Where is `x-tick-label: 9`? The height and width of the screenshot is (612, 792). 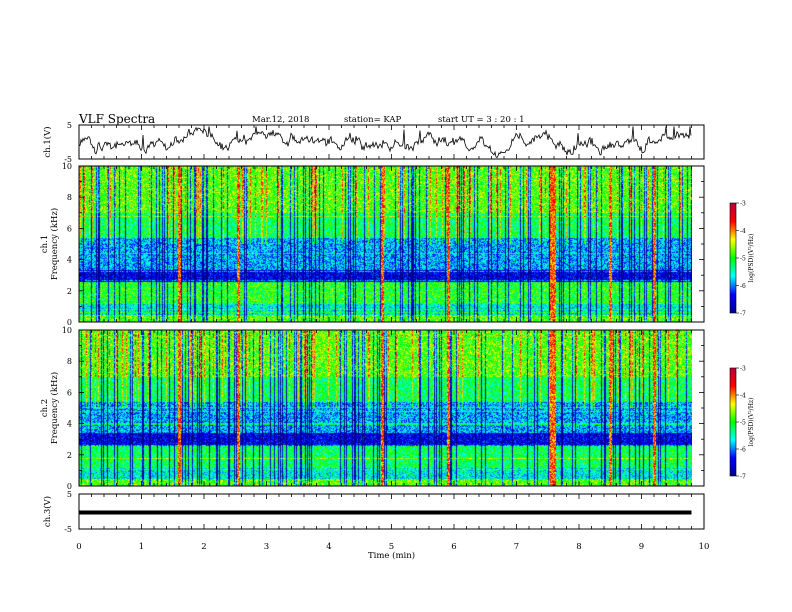 x-tick-label: 9 is located at coordinates (641, 547).